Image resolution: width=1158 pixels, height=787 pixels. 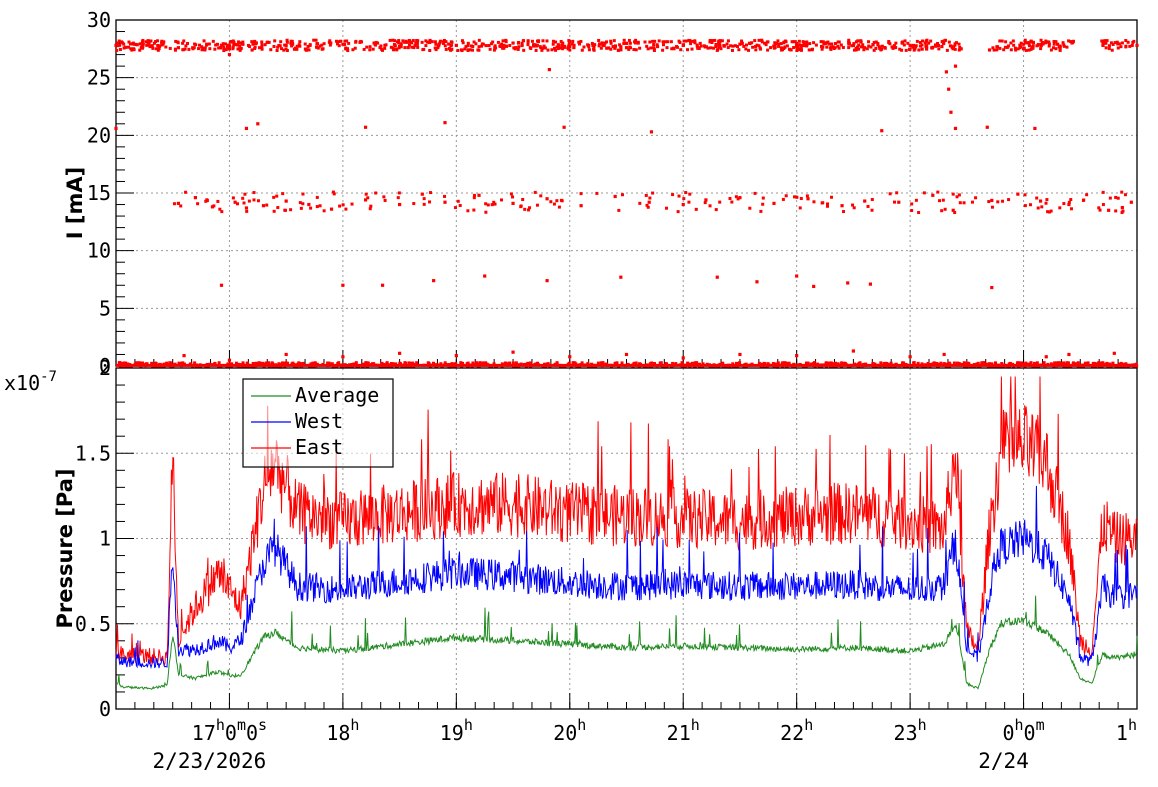 What do you see at coordinates (910, 730) in the screenshot?
I see `time-tick-label: 23h​` at bounding box center [910, 730].